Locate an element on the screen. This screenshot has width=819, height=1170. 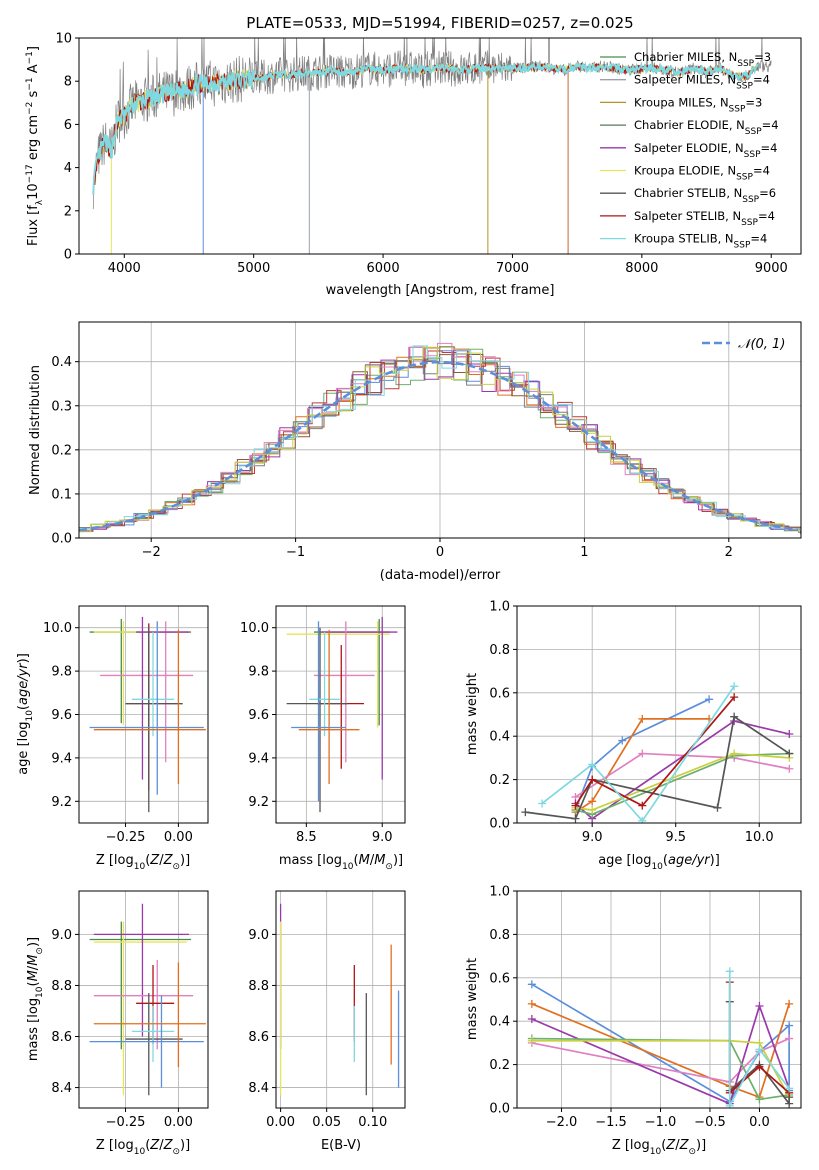
x-tick-label: 5000 is located at coordinates (253, 268).